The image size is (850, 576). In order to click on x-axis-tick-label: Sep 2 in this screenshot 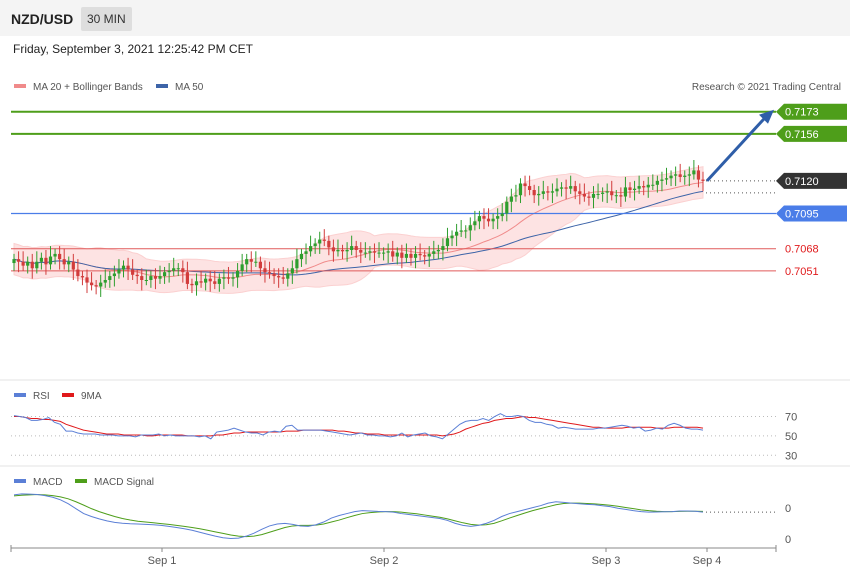, I will do `click(384, 561)`.